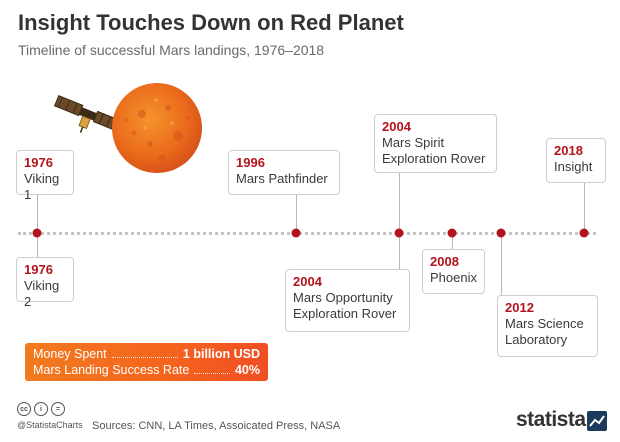  I want to click on timeline-dot-2004, so click(399, 233).